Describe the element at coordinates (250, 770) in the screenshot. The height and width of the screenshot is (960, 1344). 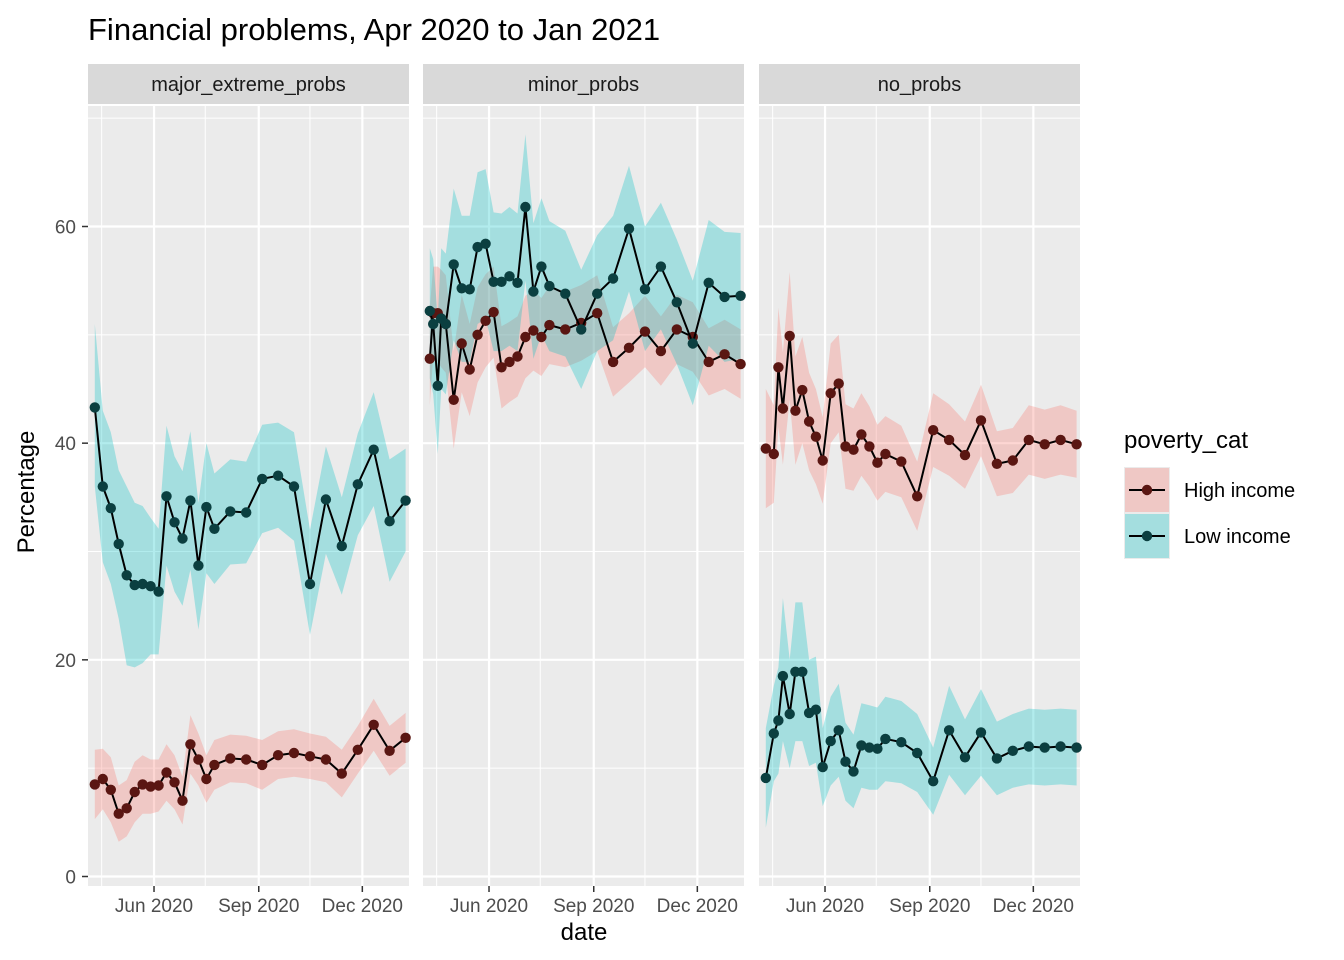
I see `confidence-ribbon` at that location.